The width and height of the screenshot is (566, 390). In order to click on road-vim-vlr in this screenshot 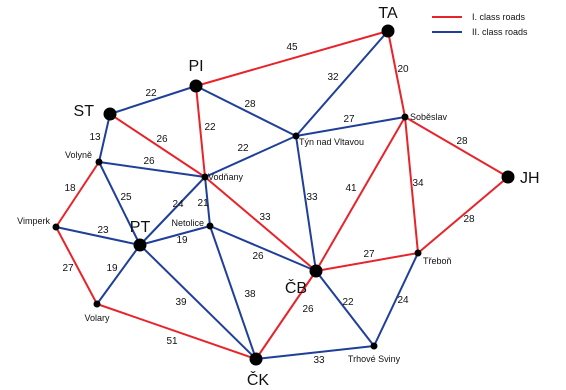, I will do `click(76, 265)`.